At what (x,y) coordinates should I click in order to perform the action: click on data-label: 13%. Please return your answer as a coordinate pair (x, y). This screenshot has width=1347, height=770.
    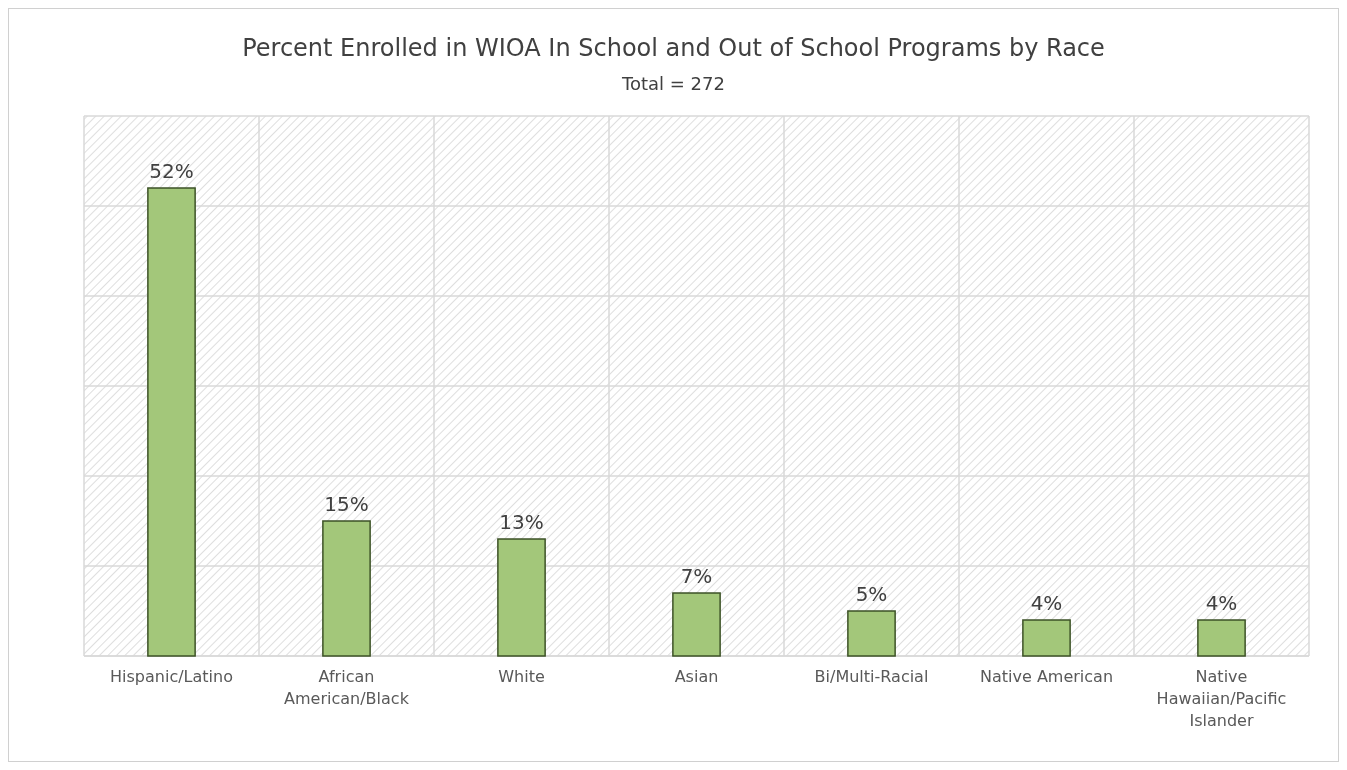
    Looking at the image, I should click on (521, 522).